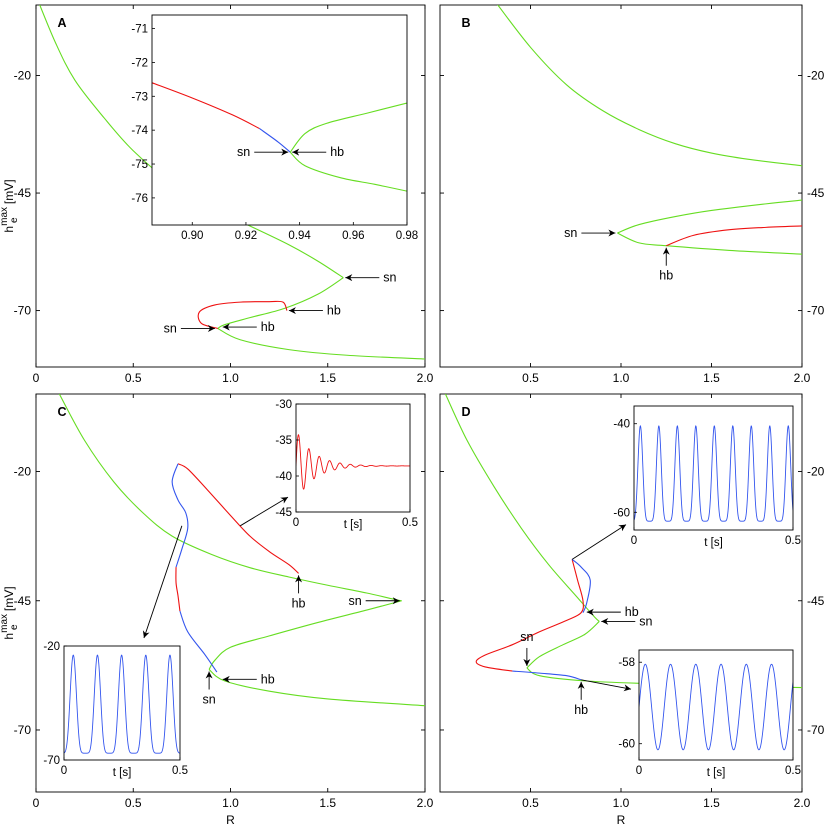  Describe the element at coordinates (238, 518) in the screenshot. I see `panel-C-series-cycle-unstable-right` at that location.